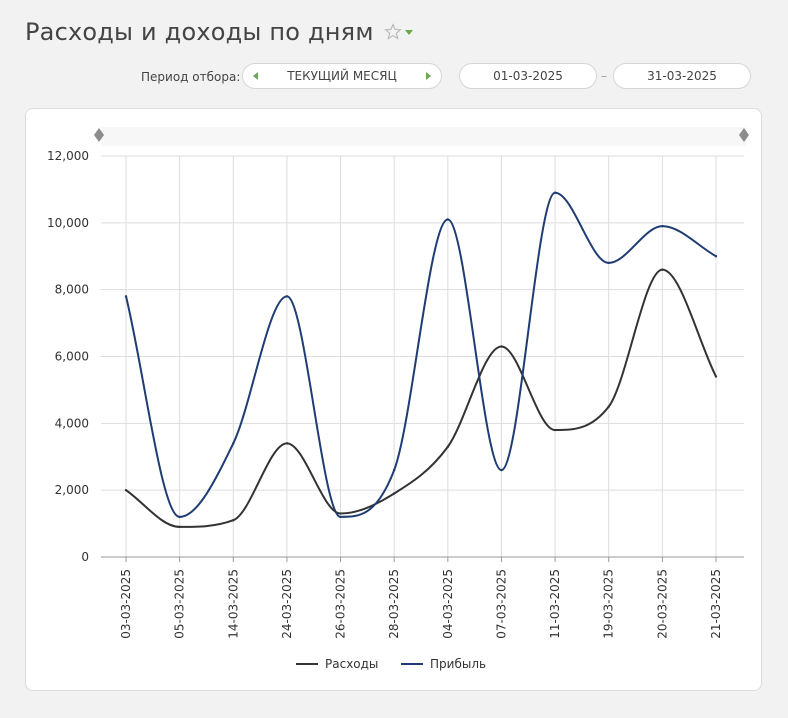  I want to click on title-row: Расходы и доходы по дням, so click(219, 32).